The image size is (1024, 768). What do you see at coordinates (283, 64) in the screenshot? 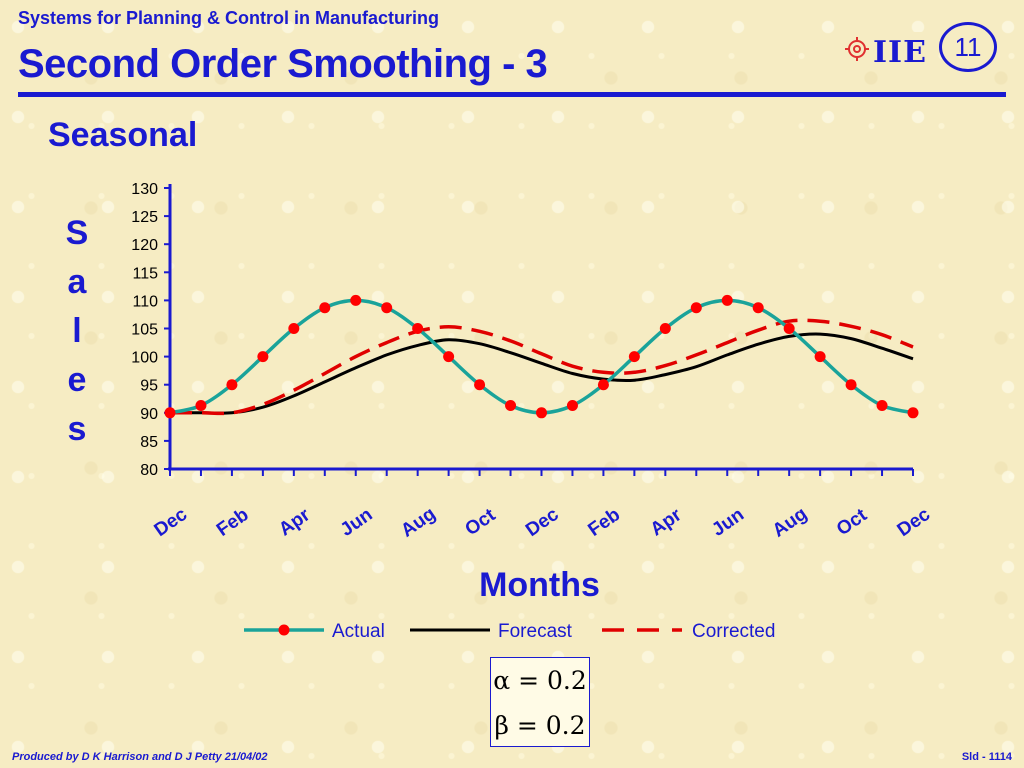
I see `page-title: Second Order Smoothing - 3` at bounding box center [283, 64].